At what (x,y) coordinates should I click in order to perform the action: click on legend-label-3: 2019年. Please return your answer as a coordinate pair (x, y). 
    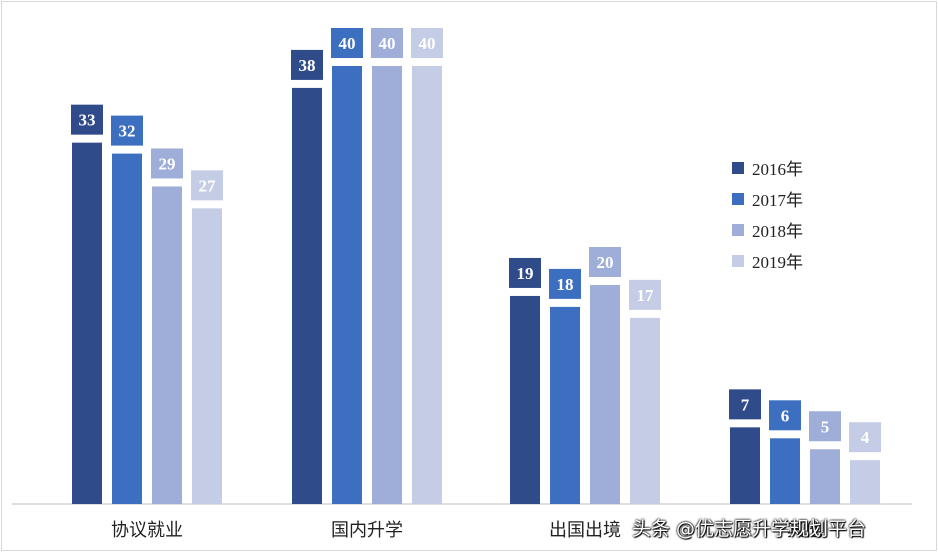
    Looking at the image, I should click on (777, 262).